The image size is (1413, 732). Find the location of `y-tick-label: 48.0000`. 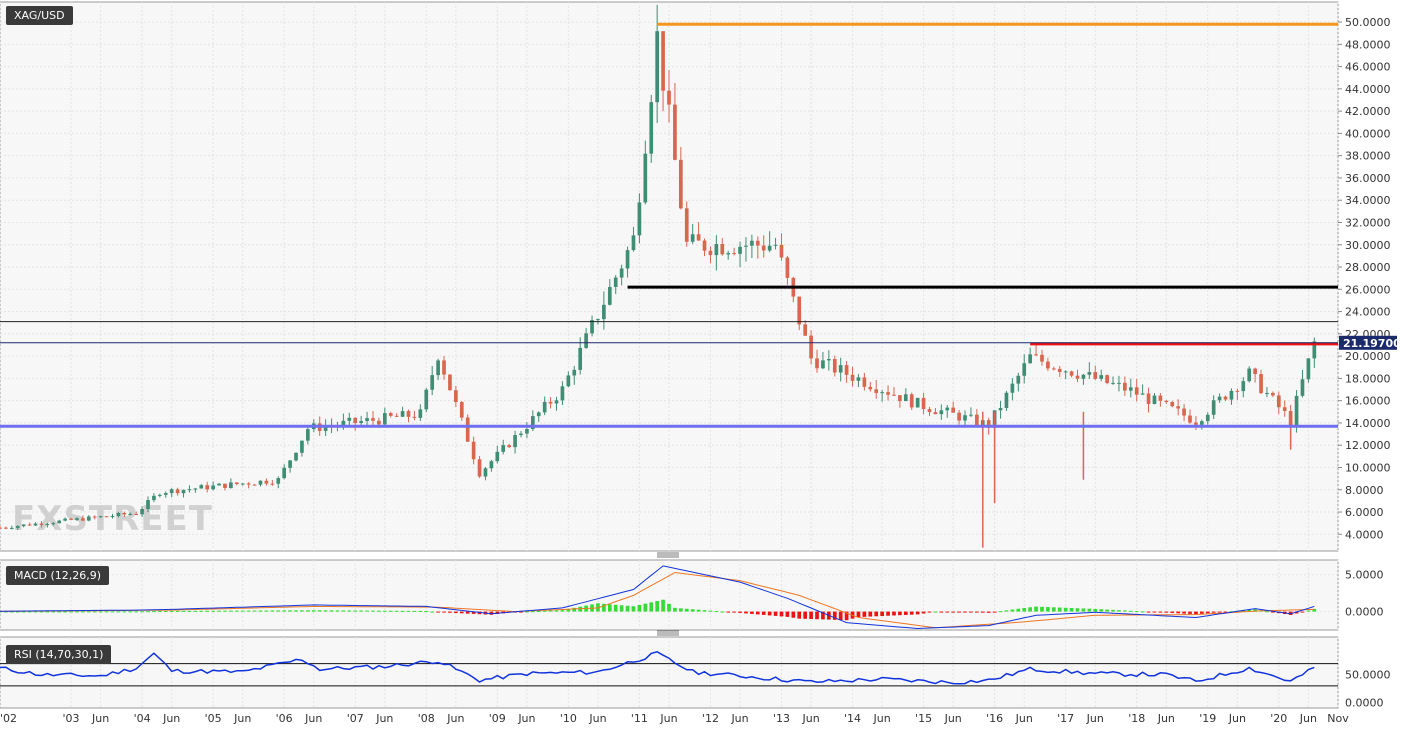

y-tick-label: 48.0000 is located at coordinates (1368, 44).